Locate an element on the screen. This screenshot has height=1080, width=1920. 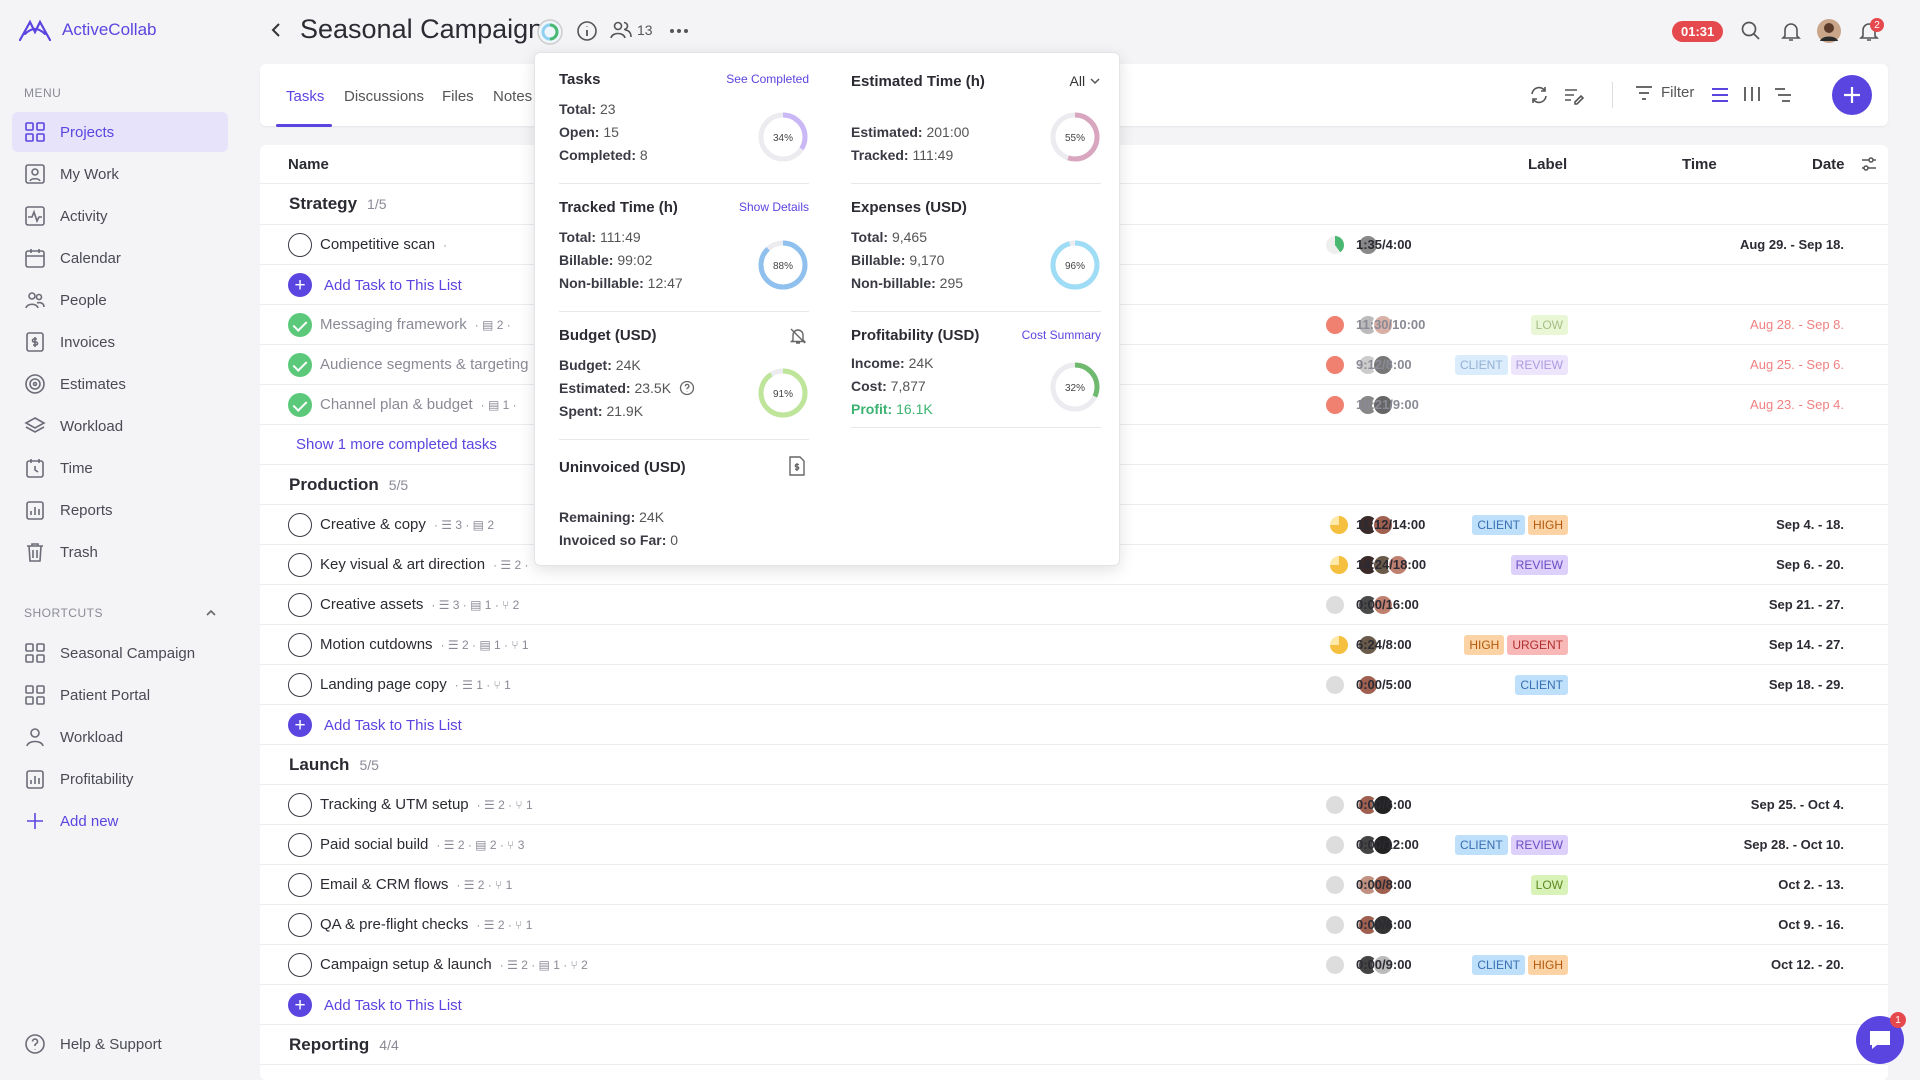
sidebar-item-activity: Activity is located at coordinates (120, 216).